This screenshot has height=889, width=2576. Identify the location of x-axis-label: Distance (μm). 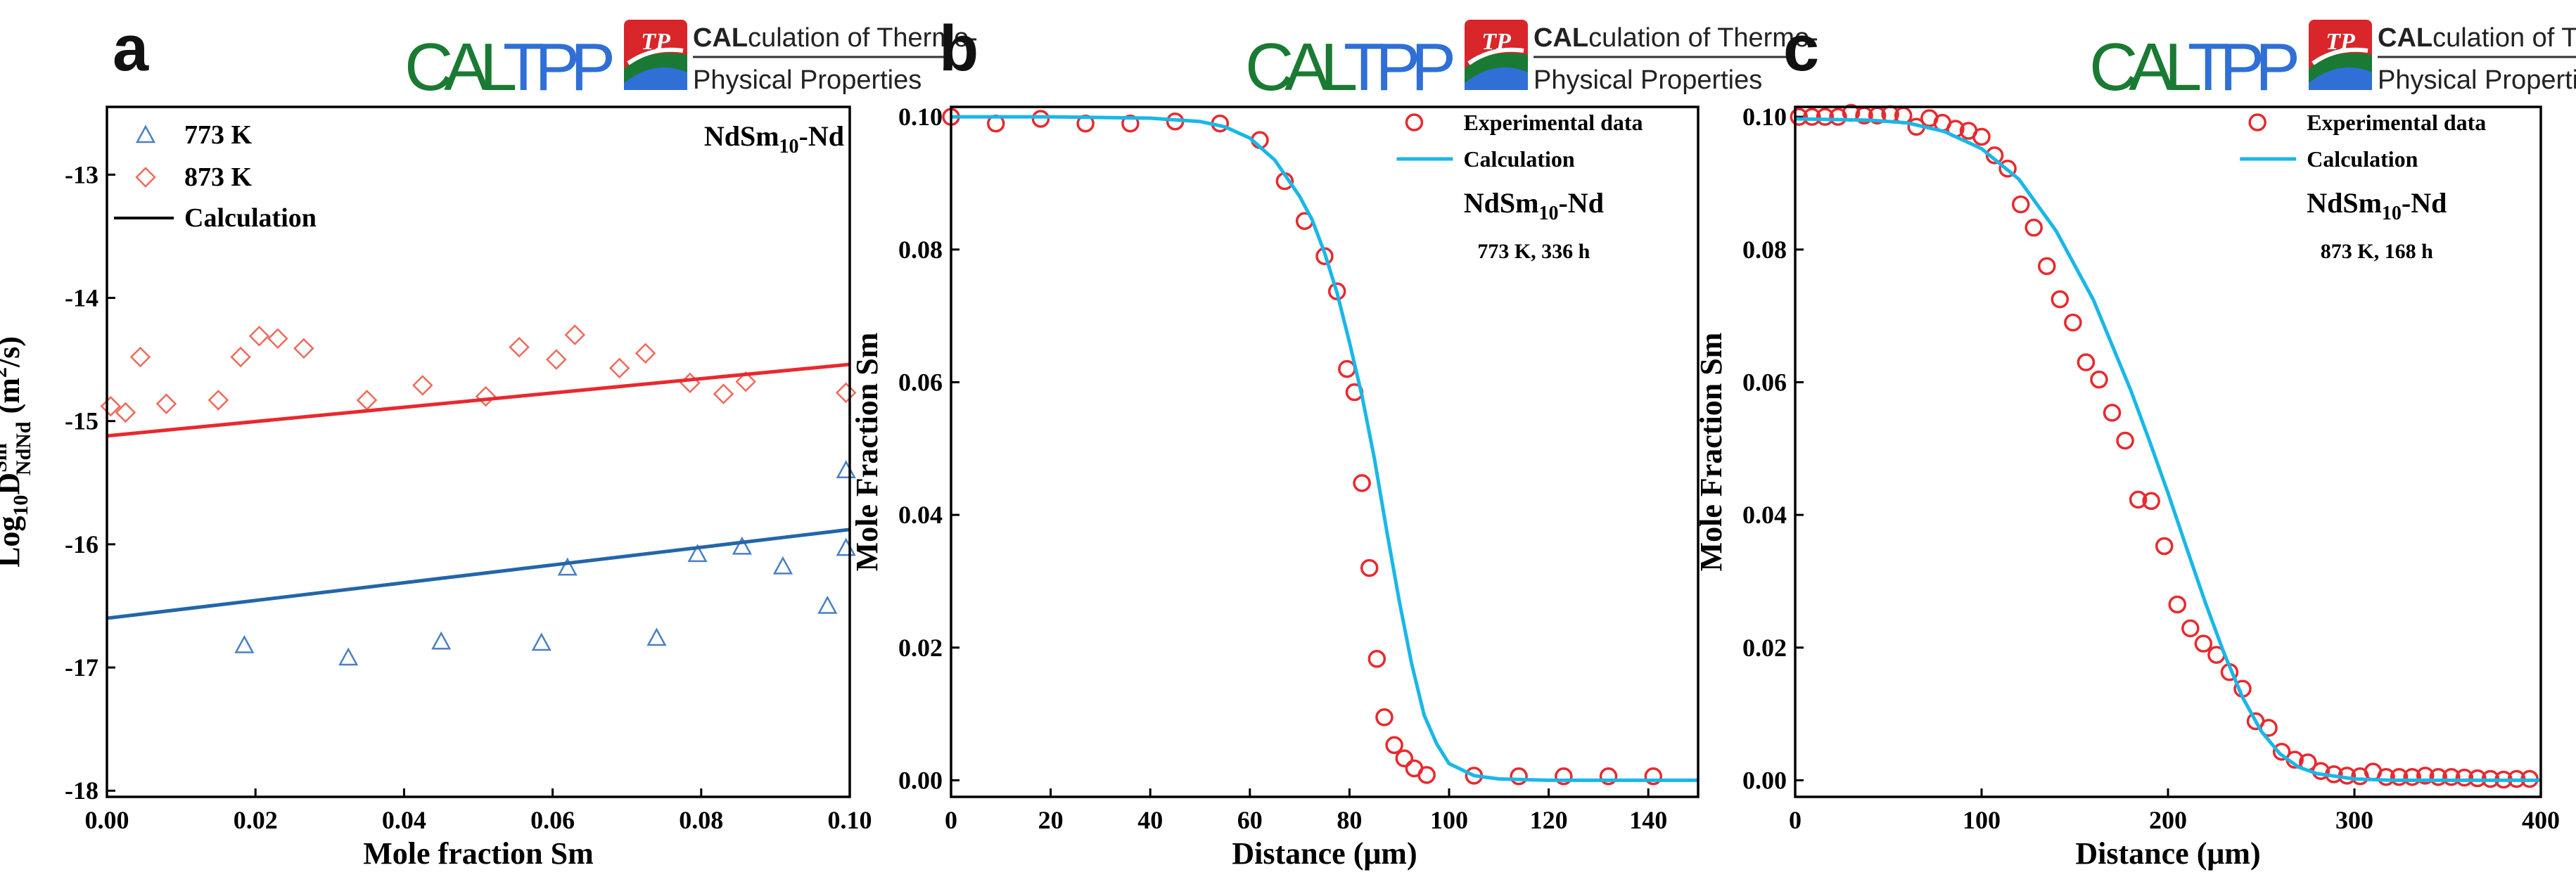
(2167, 853).